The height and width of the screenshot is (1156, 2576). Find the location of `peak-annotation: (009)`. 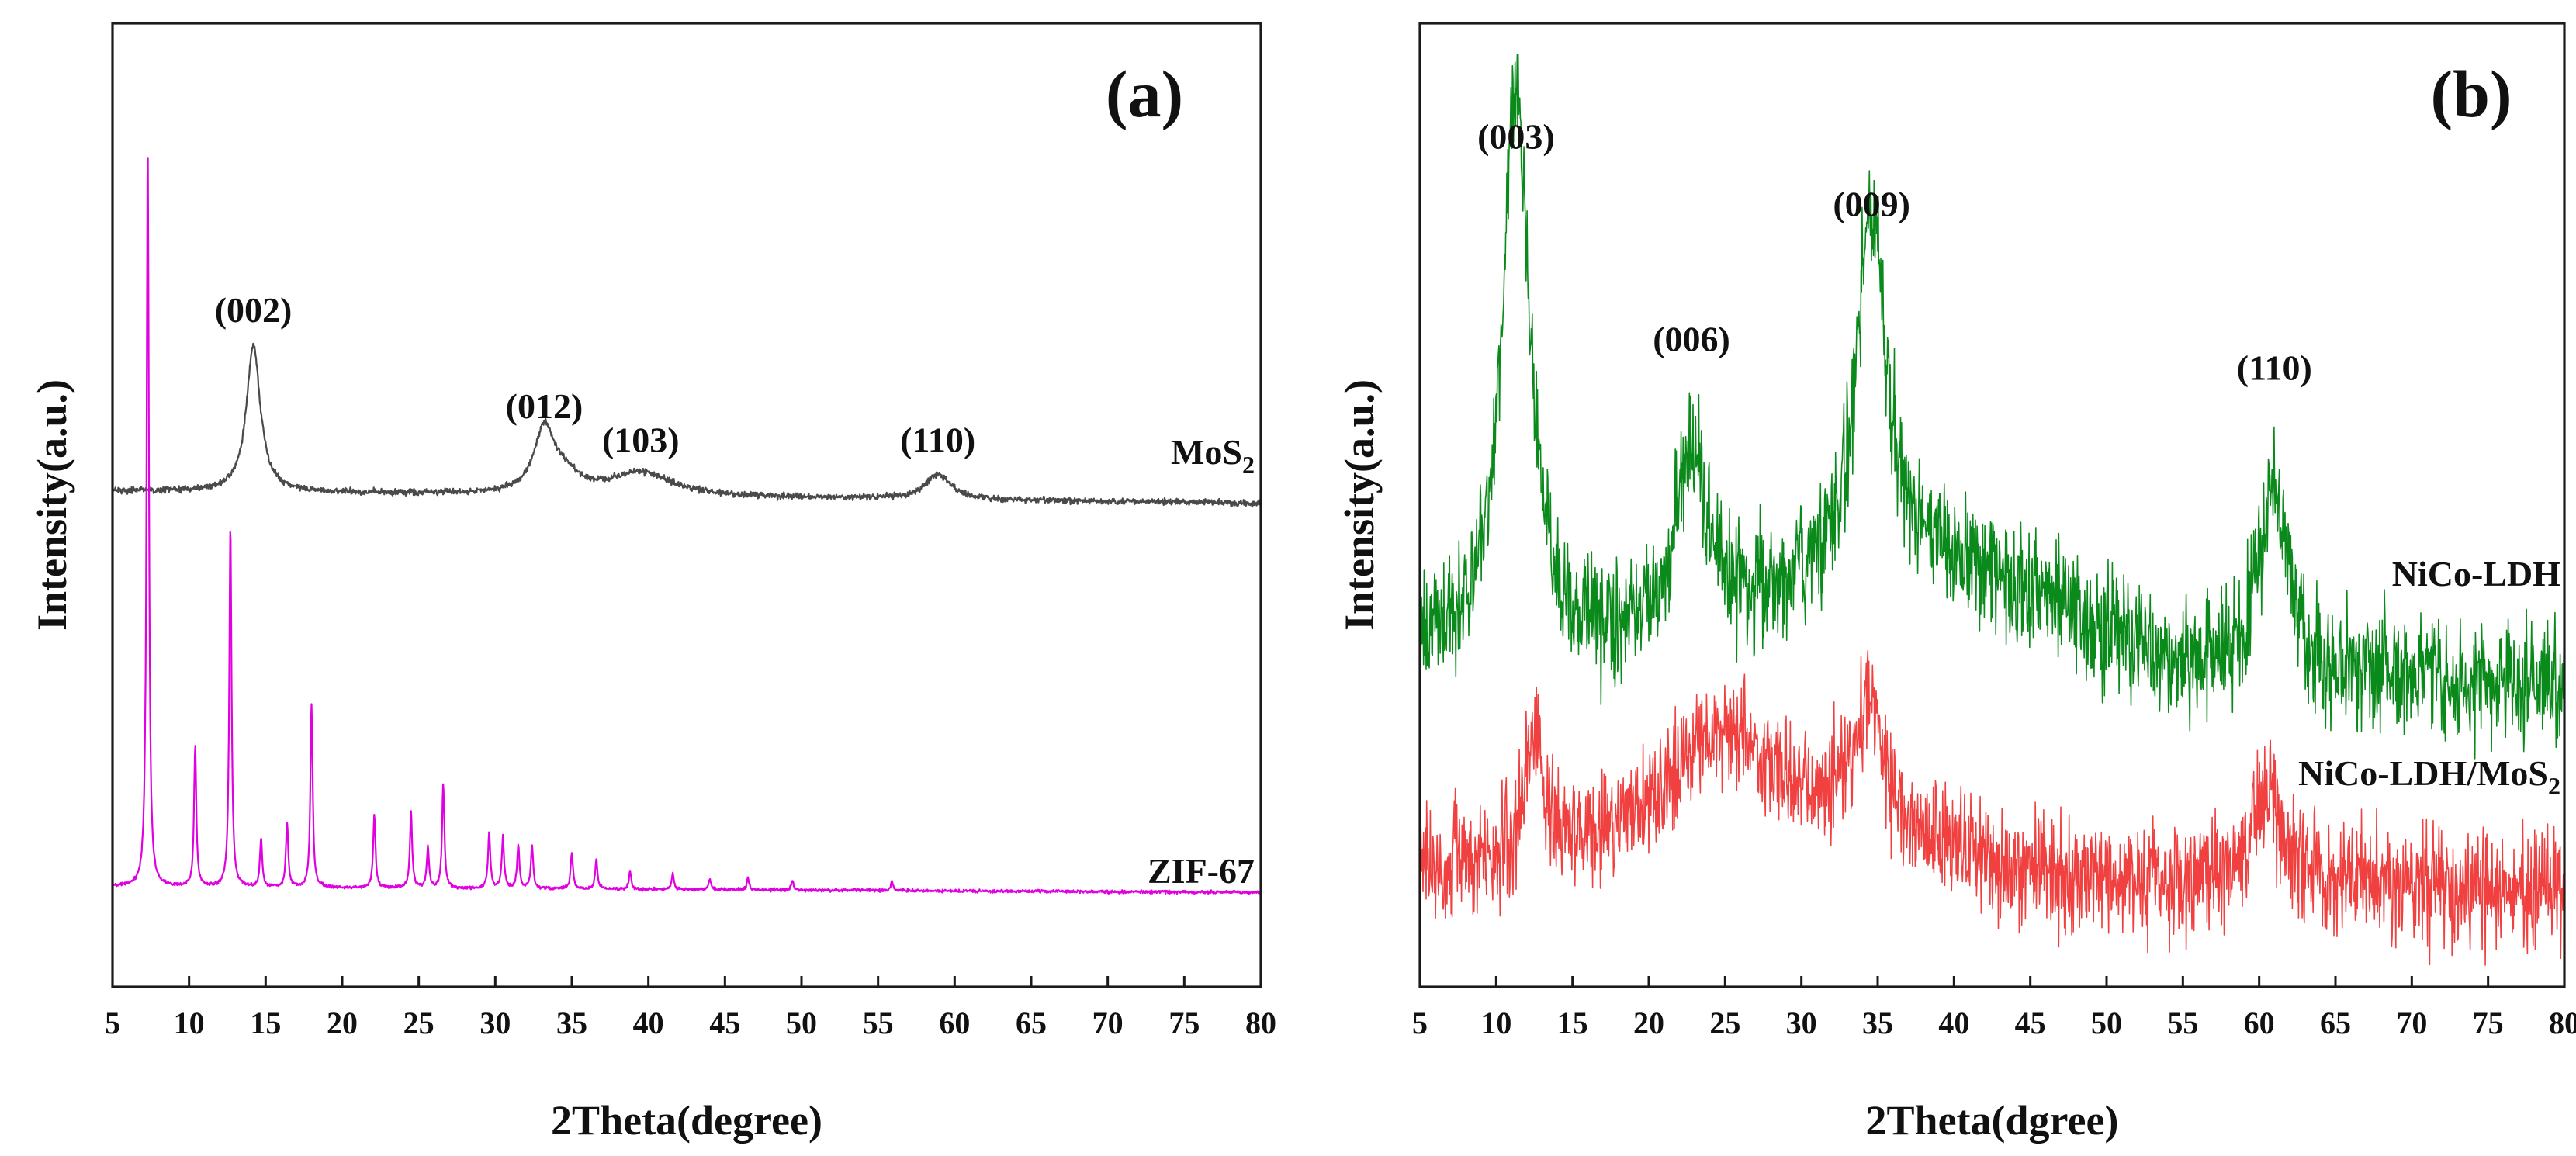

peak-annotation: (009) is located at coordinates (1871, 204).